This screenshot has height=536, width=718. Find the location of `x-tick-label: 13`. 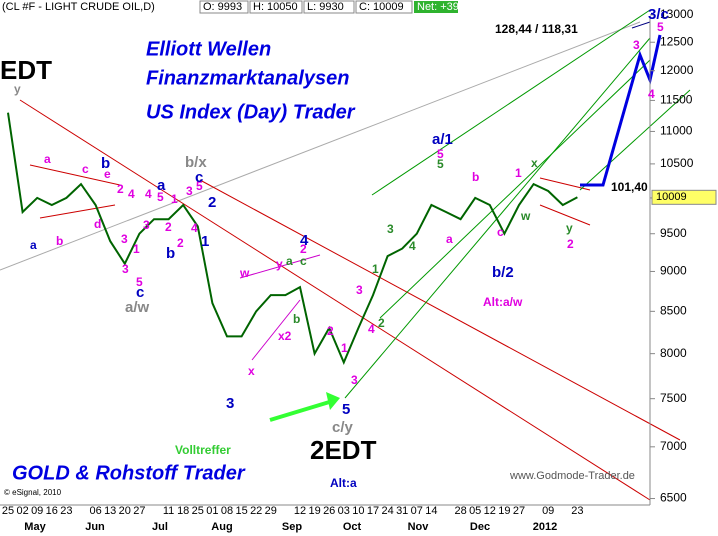

x-tick-label: 13 is located at coordinates (110, 511).